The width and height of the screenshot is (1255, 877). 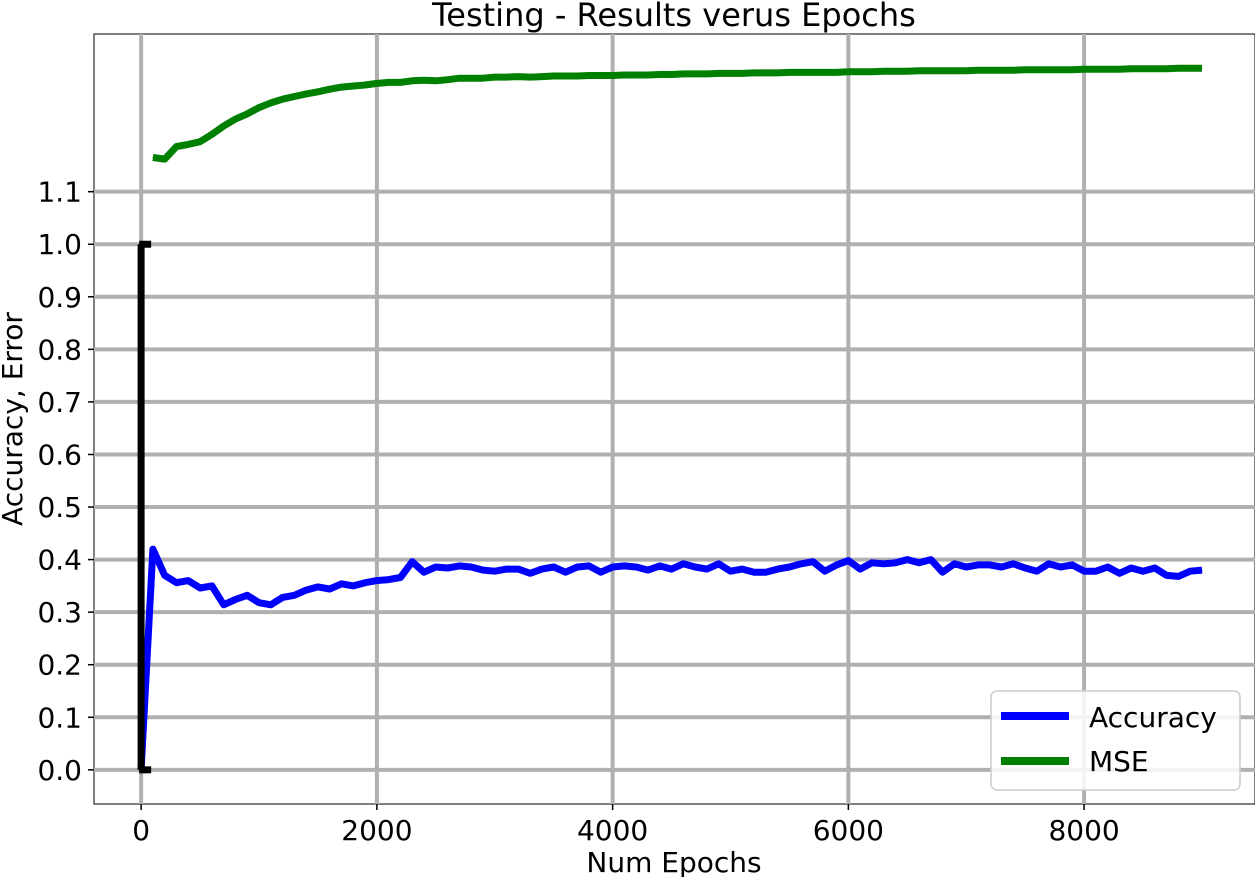 I want to click on y-tick-label: 0.4, so click(x=59, y=560).